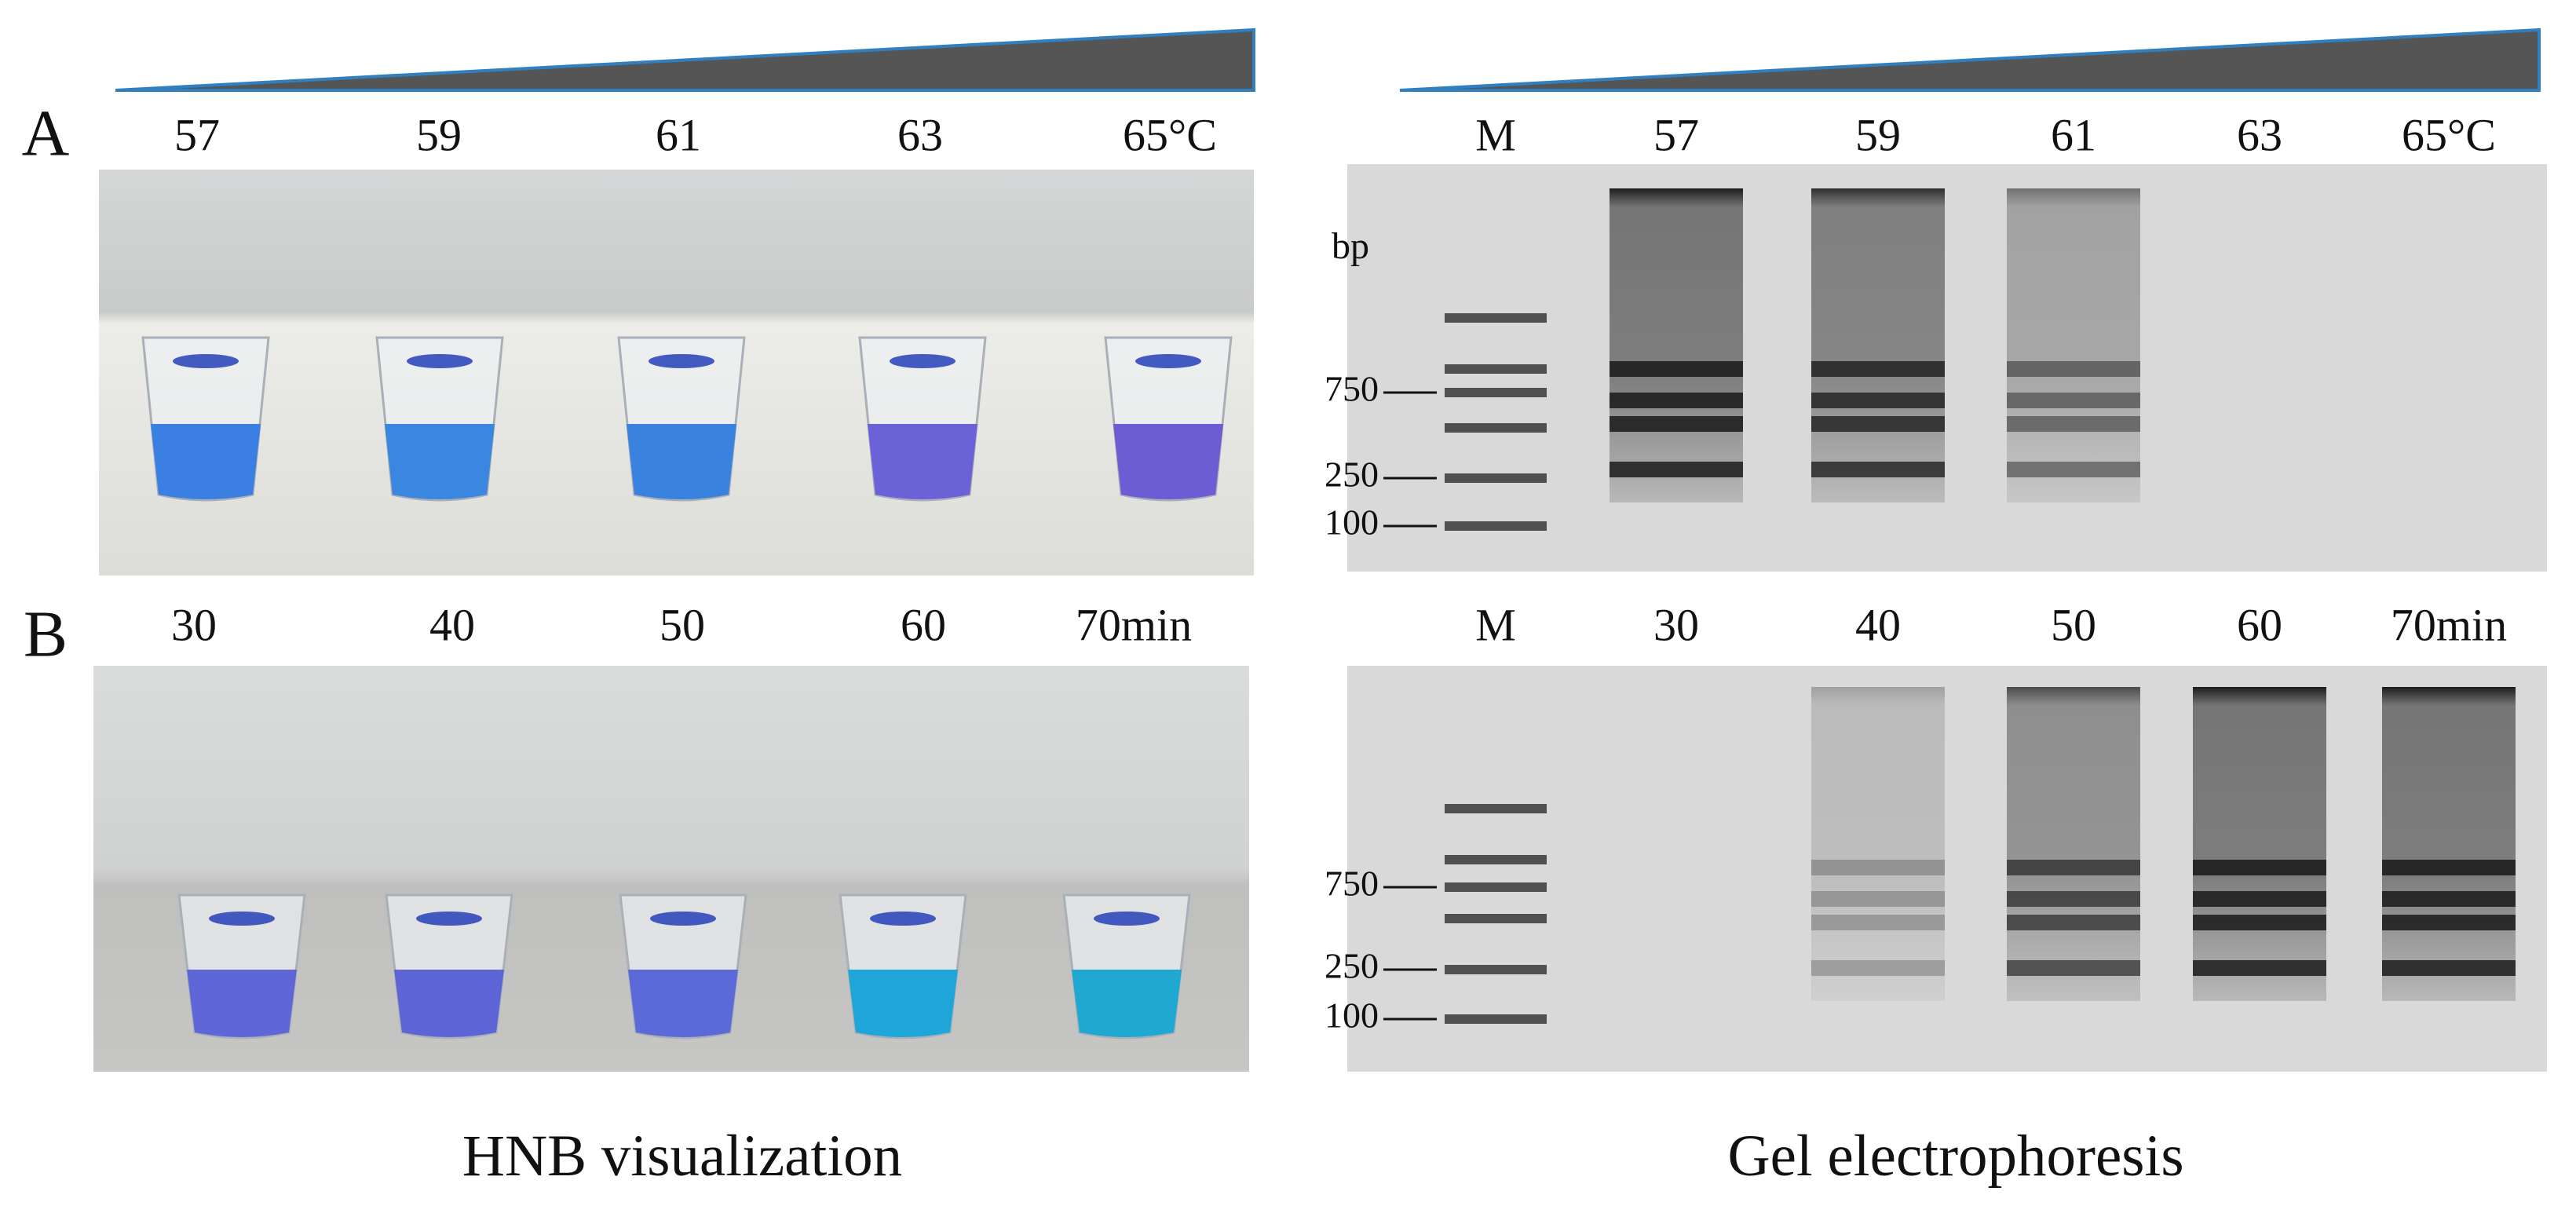 Image resolution: width=2576 pixels, height=1224 pixels. Describe the element at coordinates (197, 134) in the screenshot. I see `condition-label: 57` at that location.